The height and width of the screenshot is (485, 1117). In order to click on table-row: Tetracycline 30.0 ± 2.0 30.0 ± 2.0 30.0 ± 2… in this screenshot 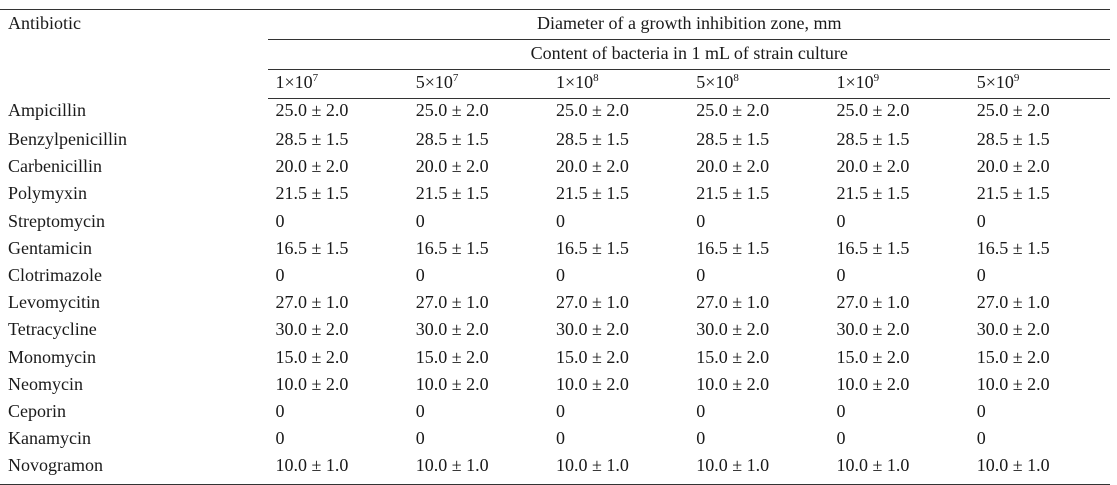, I will do `click(555, 333)`.